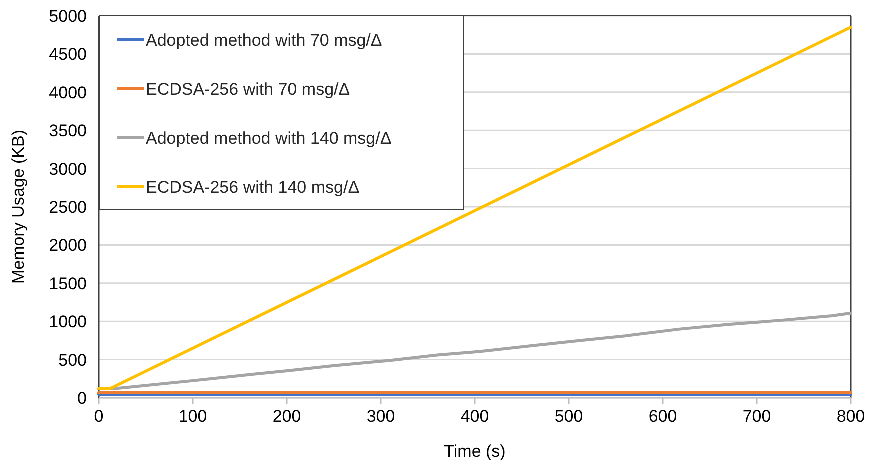  What do you see at coordinates (475, 416) in the screenshot?
I see `x-tick-label: 400` at bounding box center [475, 416].